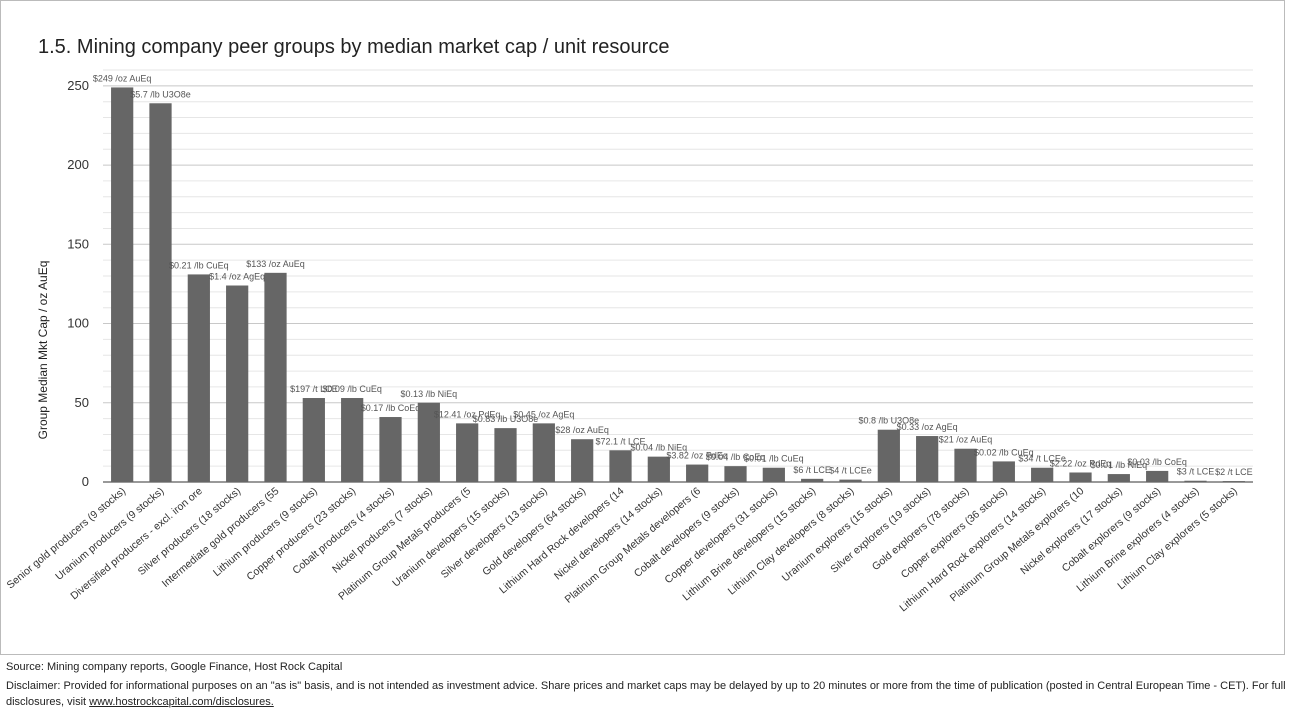 This screenshot has height=710, width=1292. I want to click on data-label: $3.82 /oz PdEq, so click(697, 456).